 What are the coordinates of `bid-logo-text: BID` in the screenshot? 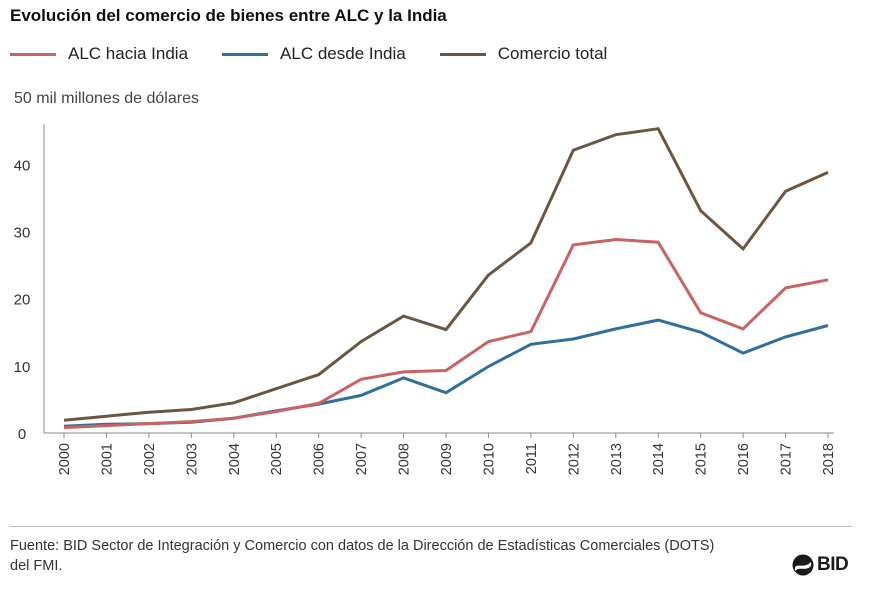 It's located at (833, 564).